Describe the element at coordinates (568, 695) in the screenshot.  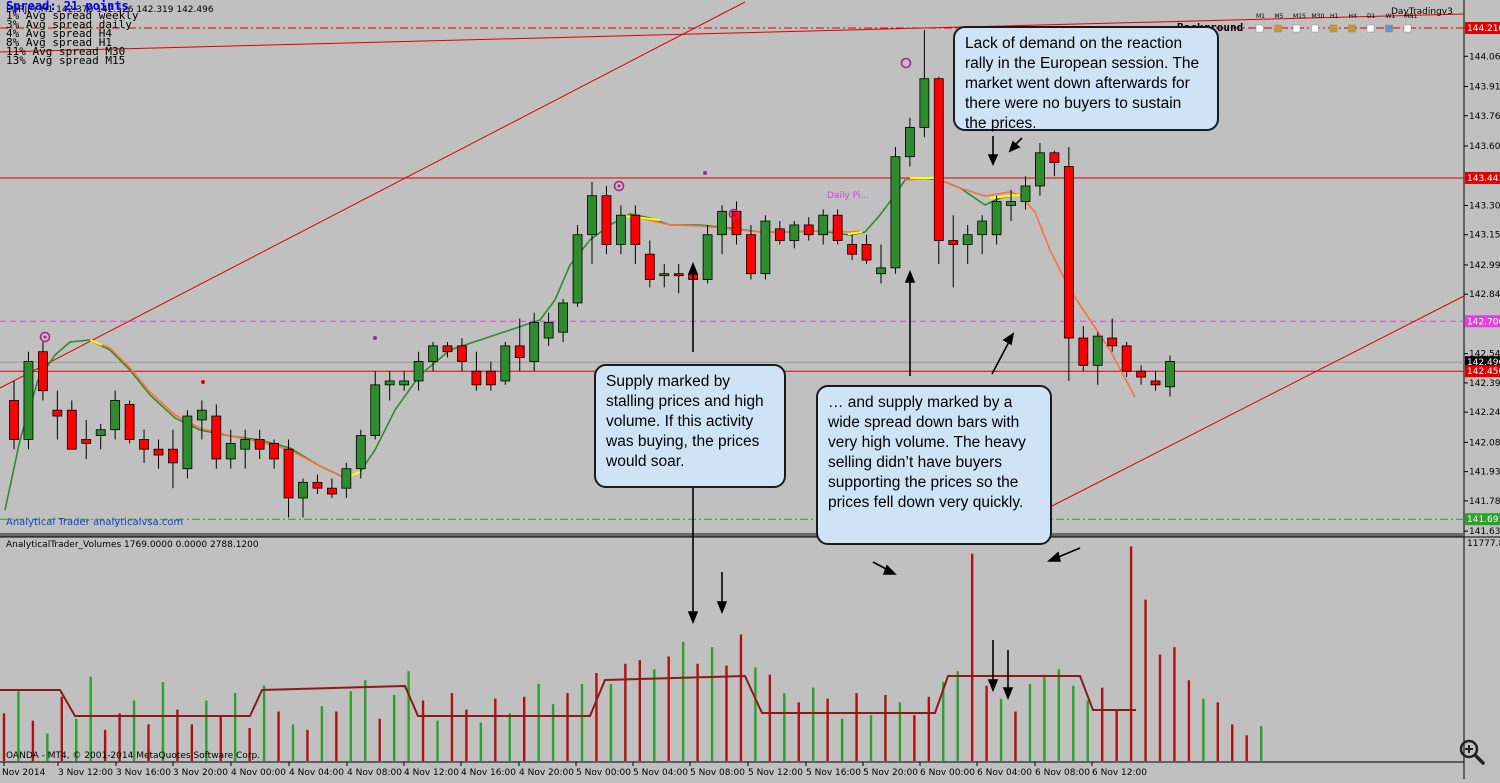
I see `volume-average-line` at that location.